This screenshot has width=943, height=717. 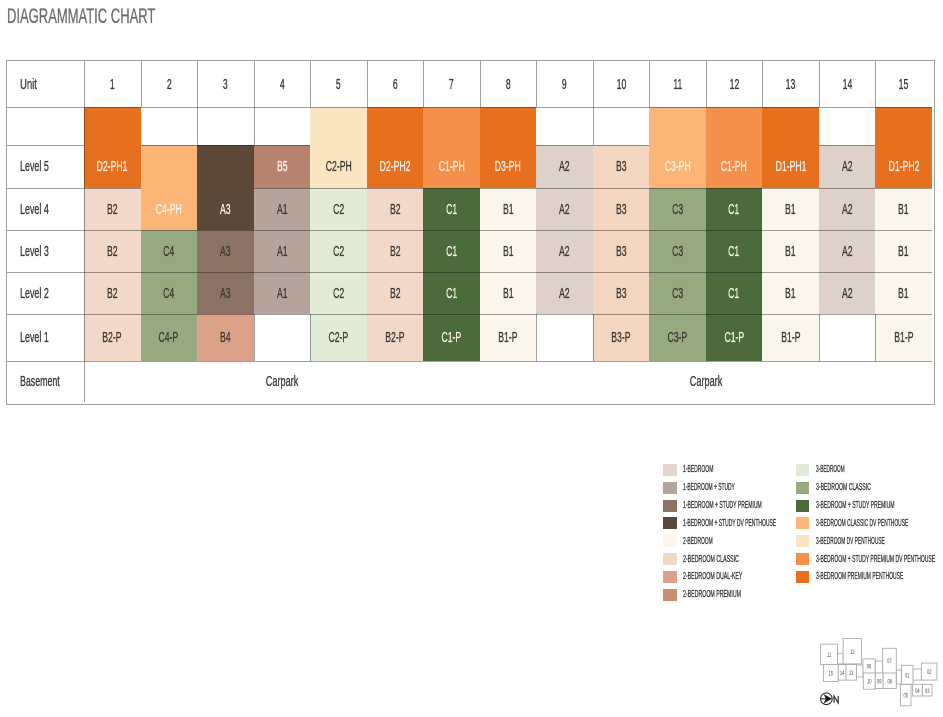 I want to click on svg-text: 04, so click(x=917, y=691).